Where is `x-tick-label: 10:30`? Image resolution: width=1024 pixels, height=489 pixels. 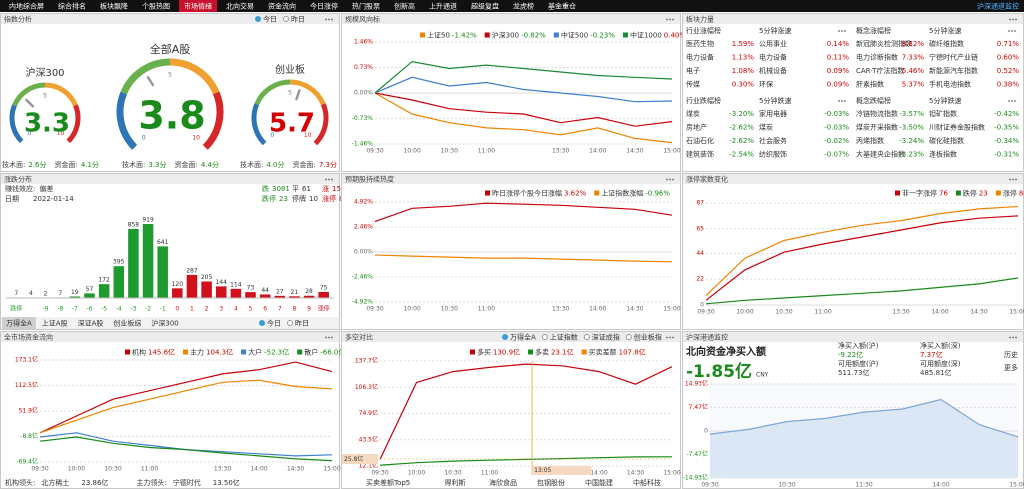 x-tick-label: 10:30 is located at coordinates (449, 309).